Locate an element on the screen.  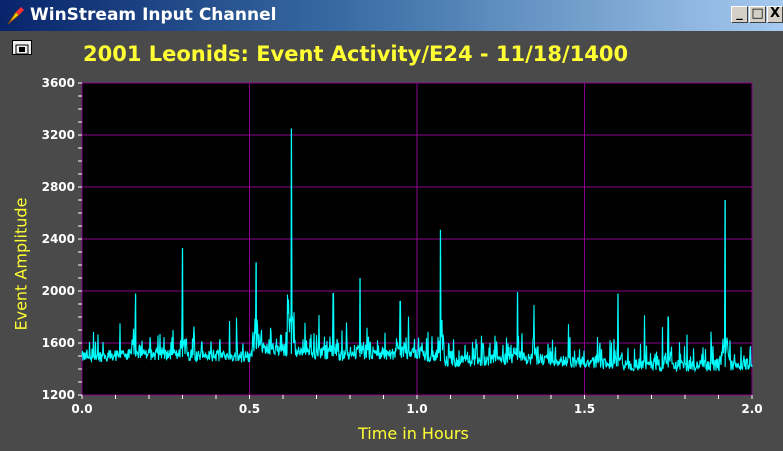
y-tick-label: 3200 is located at coordinates (58, 135).